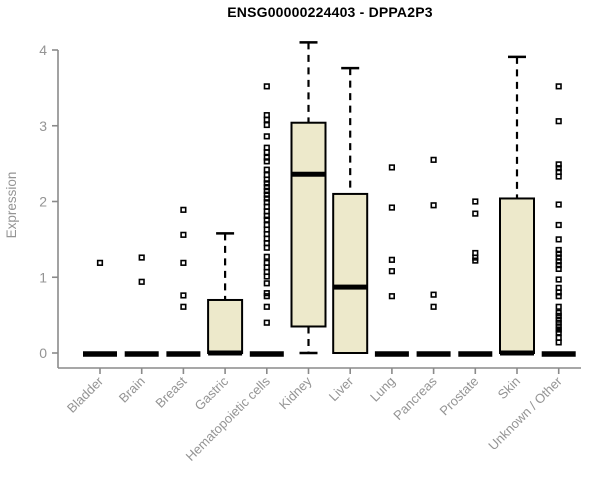  I want to click on x-category-label: Liver, so click(341, 388).